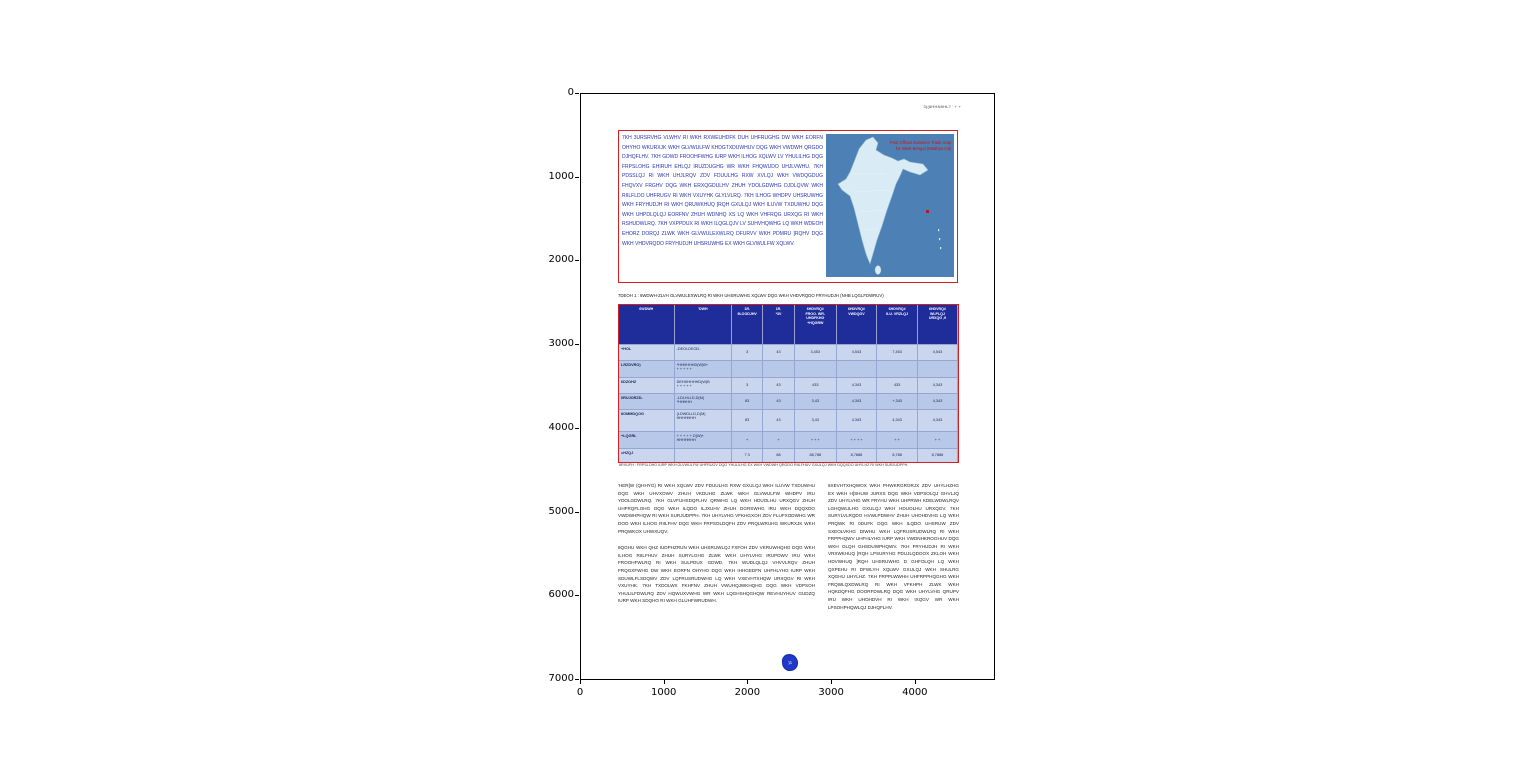 The width and height of the screenshot is (1536, 767). What do you see at coordinates (561, 678) in the screenshot?
I see `y-tick-label: 7000` at bounding box center [561, 678].